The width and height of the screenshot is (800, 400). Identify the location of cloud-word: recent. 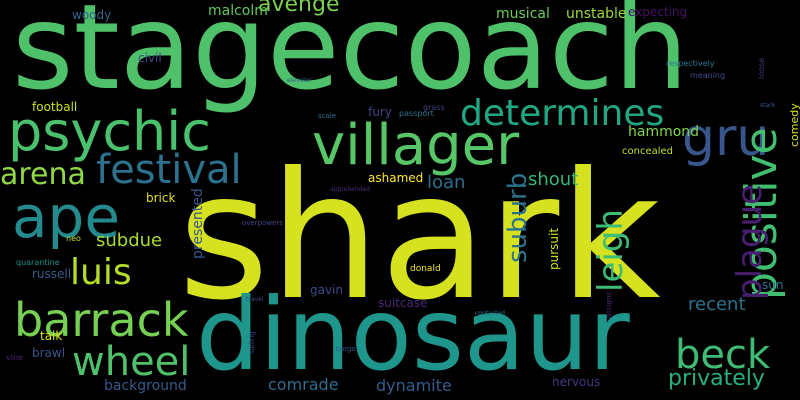
(717, 304).